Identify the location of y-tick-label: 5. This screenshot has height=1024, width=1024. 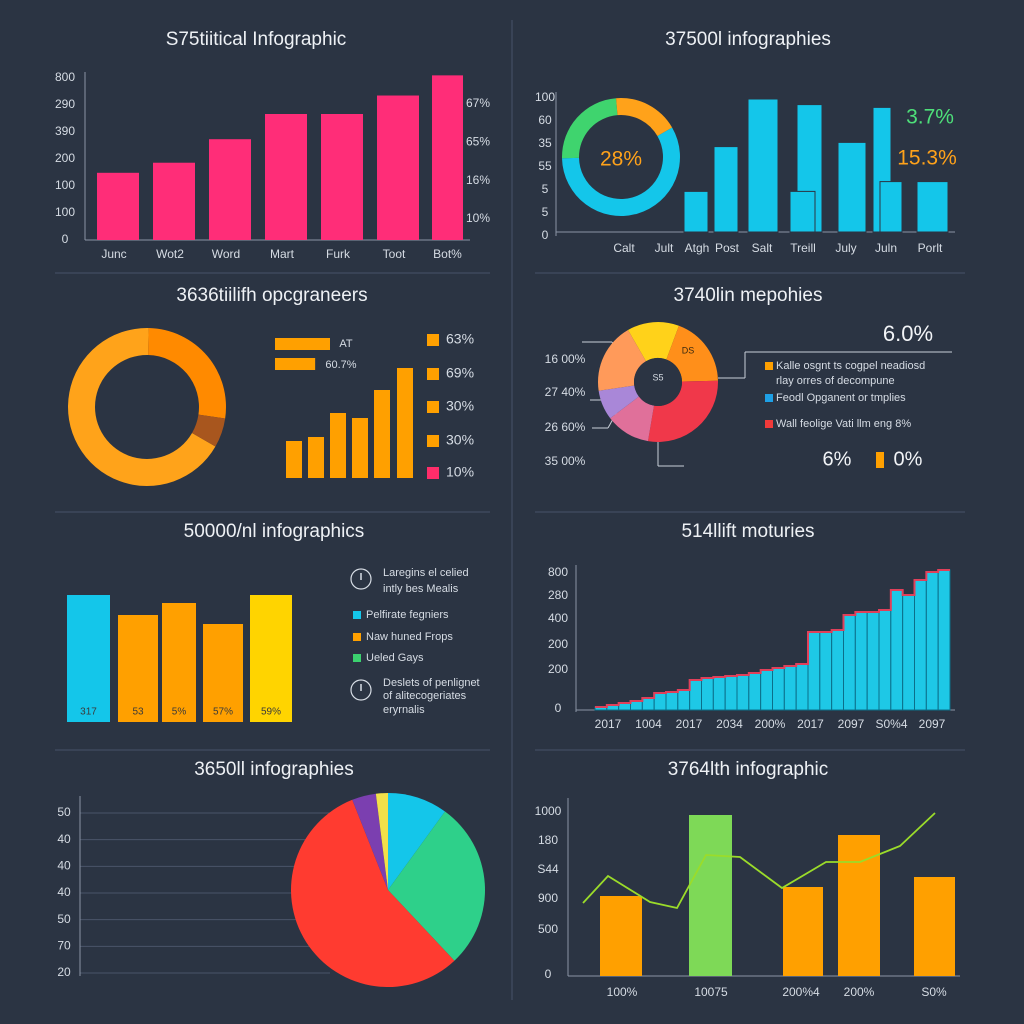
(545, 189).